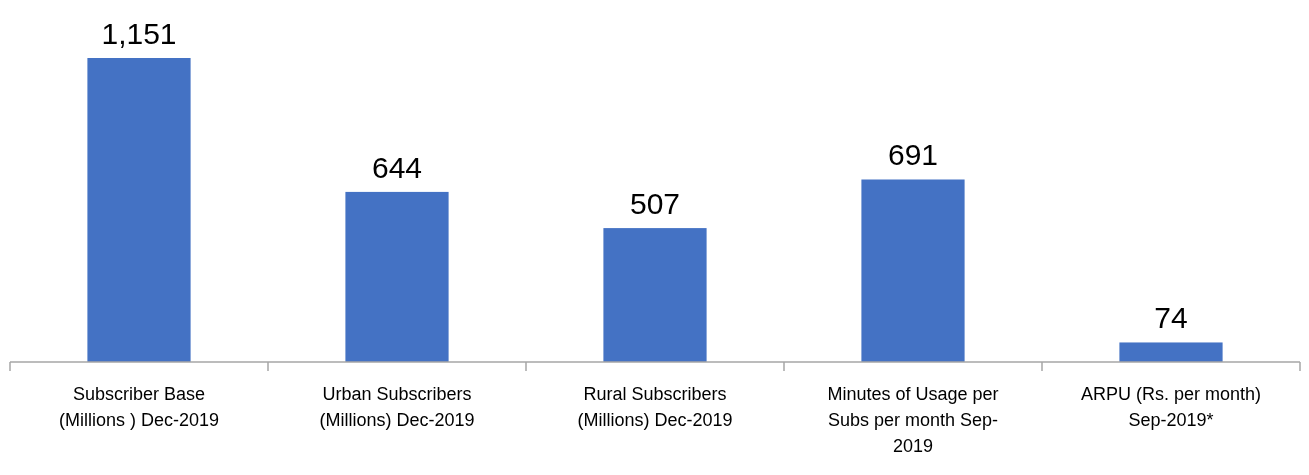 Image resolution: width=1309 pixels, height=475 pixels. What do you see at coordinates (1171, 318) in the screenshot?
I see `data-label: 74` at bounding box center [1171, 318].